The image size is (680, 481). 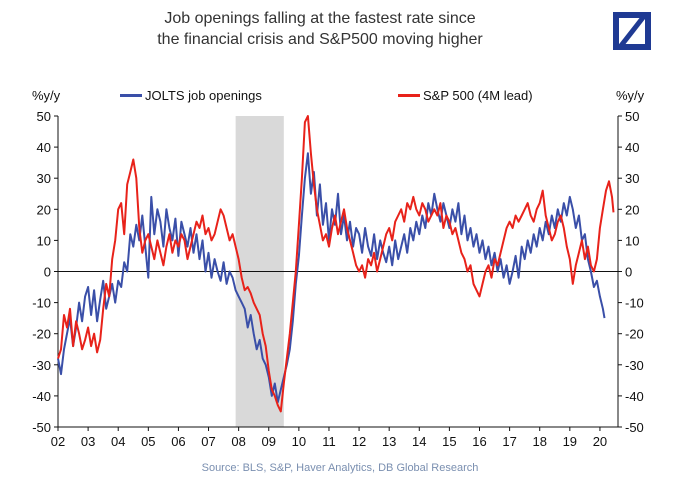 What do you see at coordinates (632, 116) in the screenshot?
I see `y-tick-label-right: 50` at bounding box center [632, 116].